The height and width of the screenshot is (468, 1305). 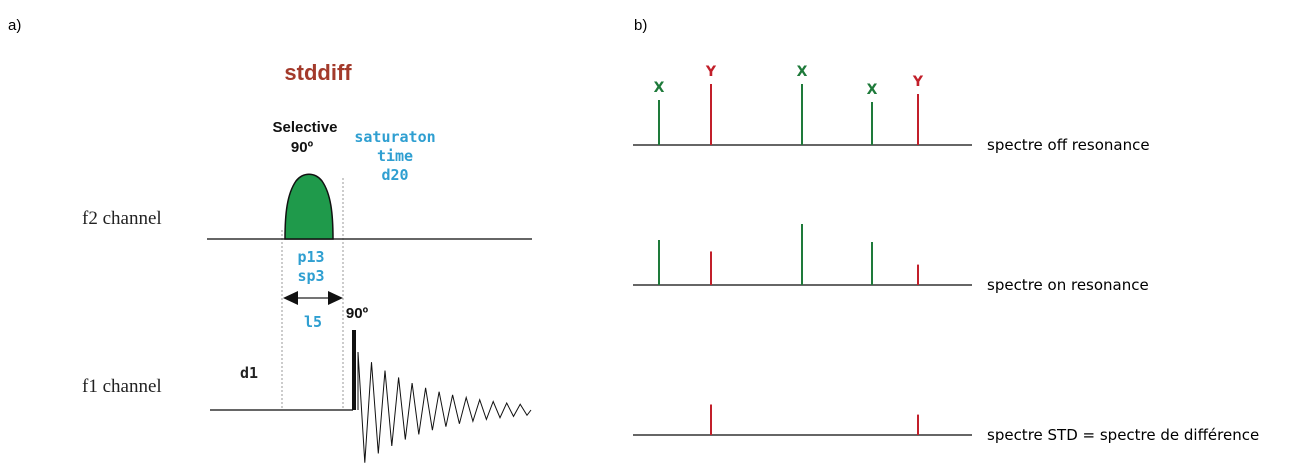 I want to click on fid-signal, so click(x=444, y=407).